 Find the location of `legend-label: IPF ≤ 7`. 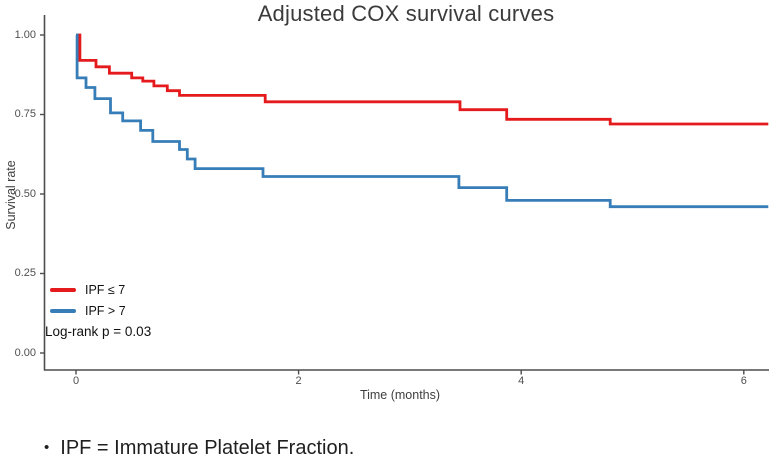

legend-label: IPF ≤ 7 is located at coordinates (105, 289).